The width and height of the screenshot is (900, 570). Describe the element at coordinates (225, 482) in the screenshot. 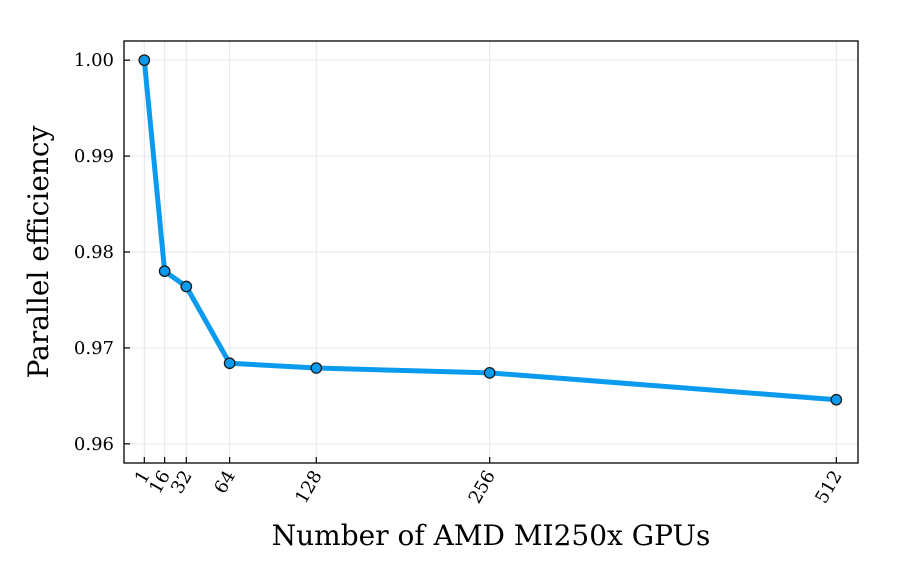

I see `x-tick-label: 64` at that location.